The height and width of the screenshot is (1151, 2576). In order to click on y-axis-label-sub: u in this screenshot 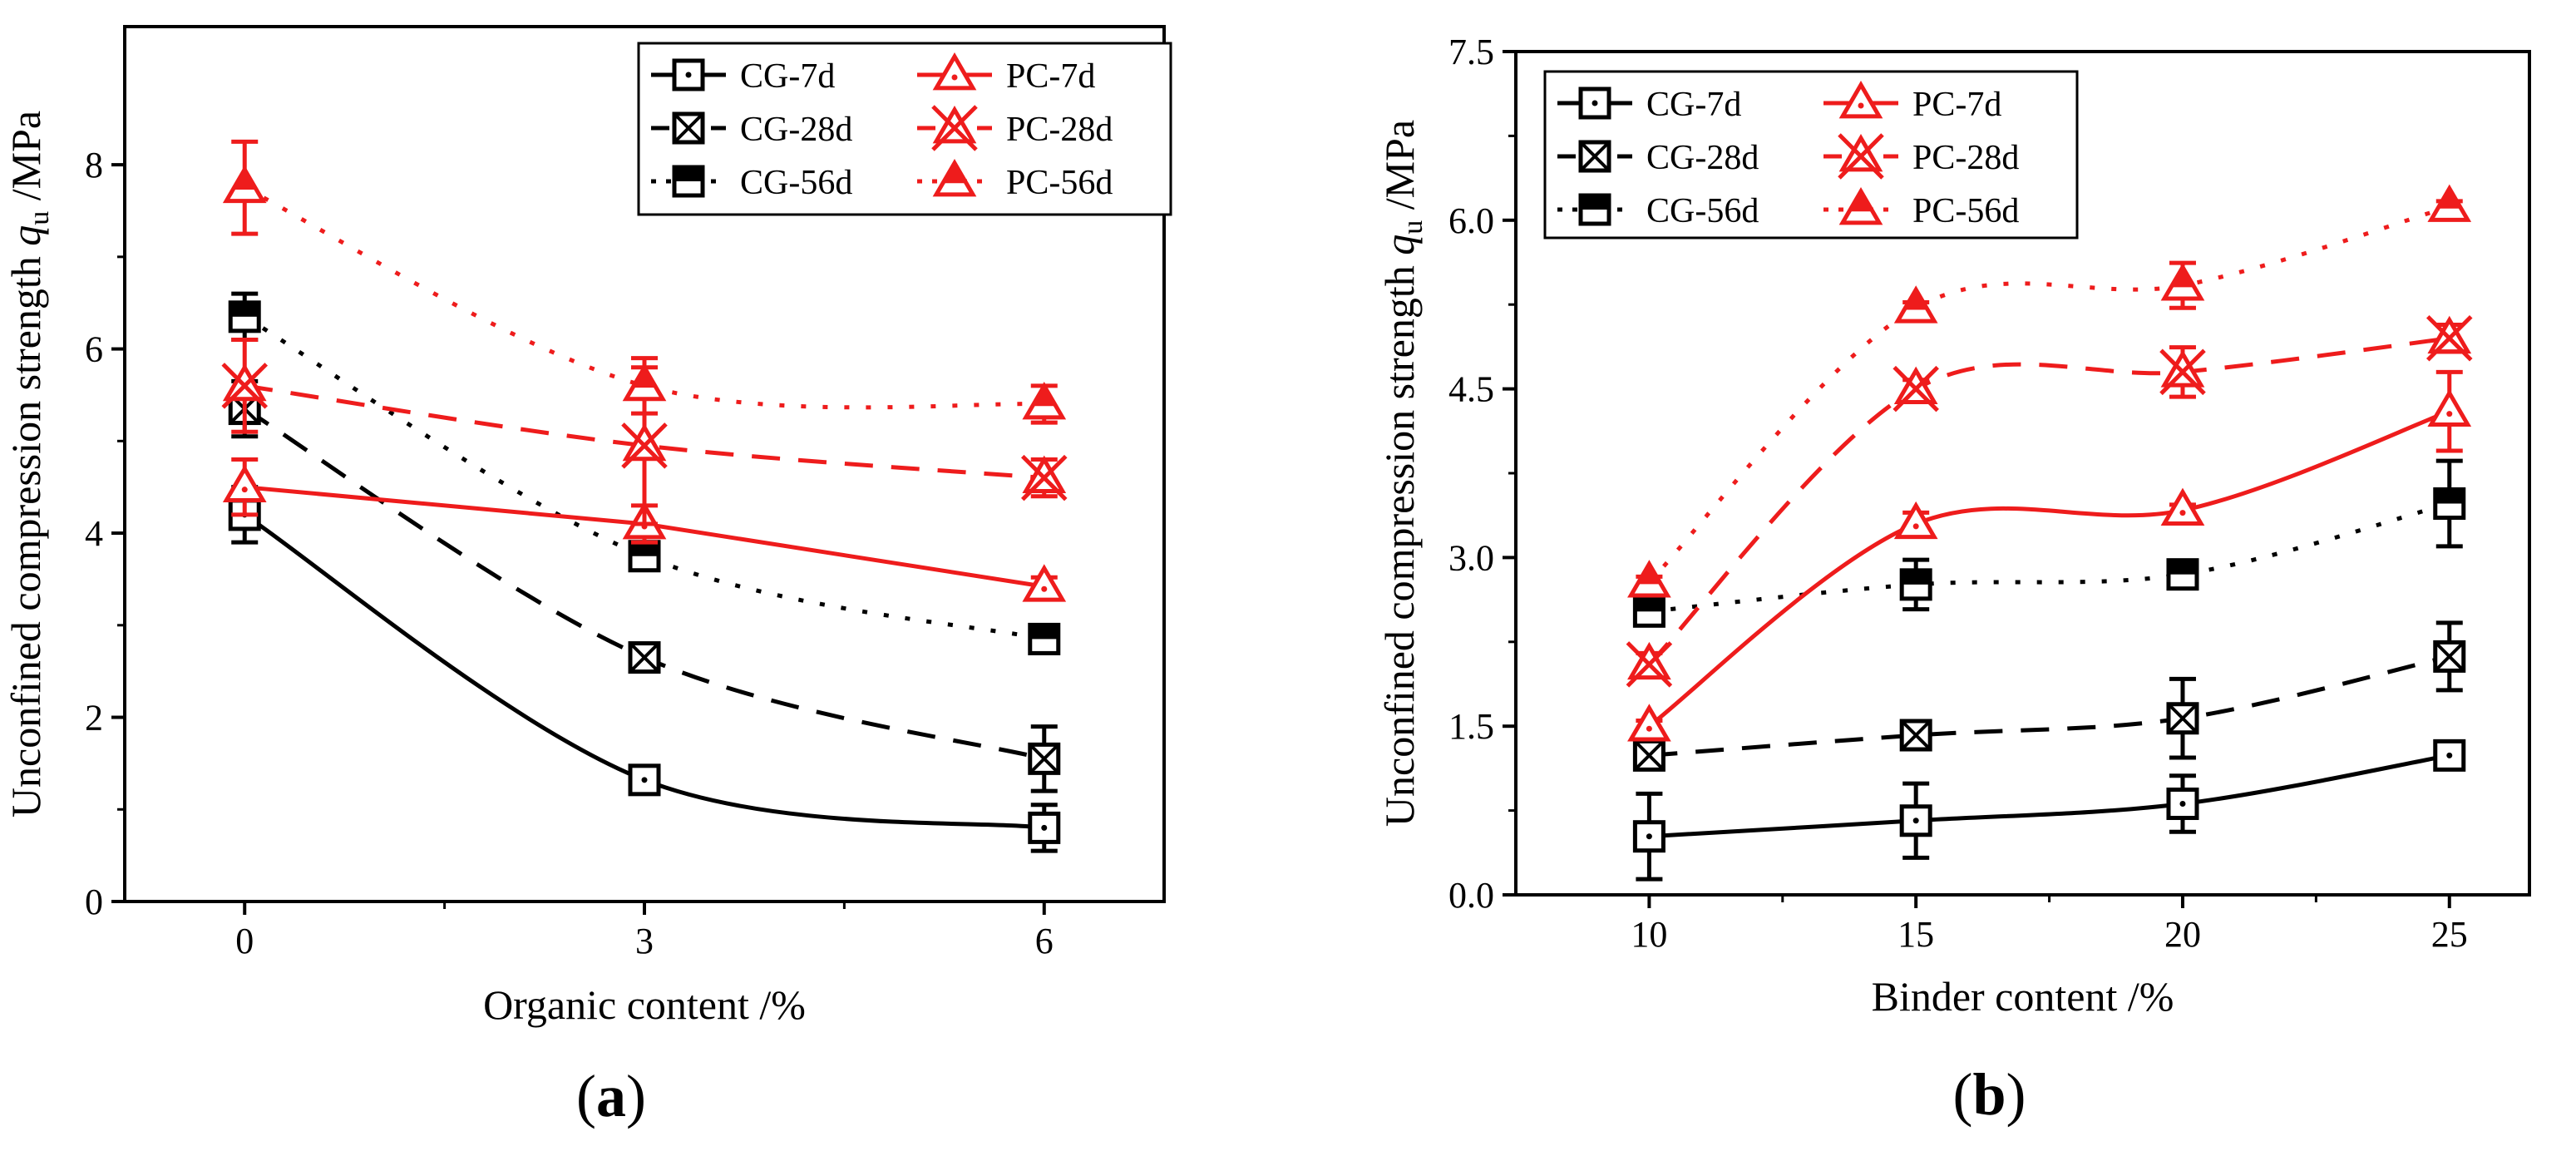, I will do `click(1413, 227)`.